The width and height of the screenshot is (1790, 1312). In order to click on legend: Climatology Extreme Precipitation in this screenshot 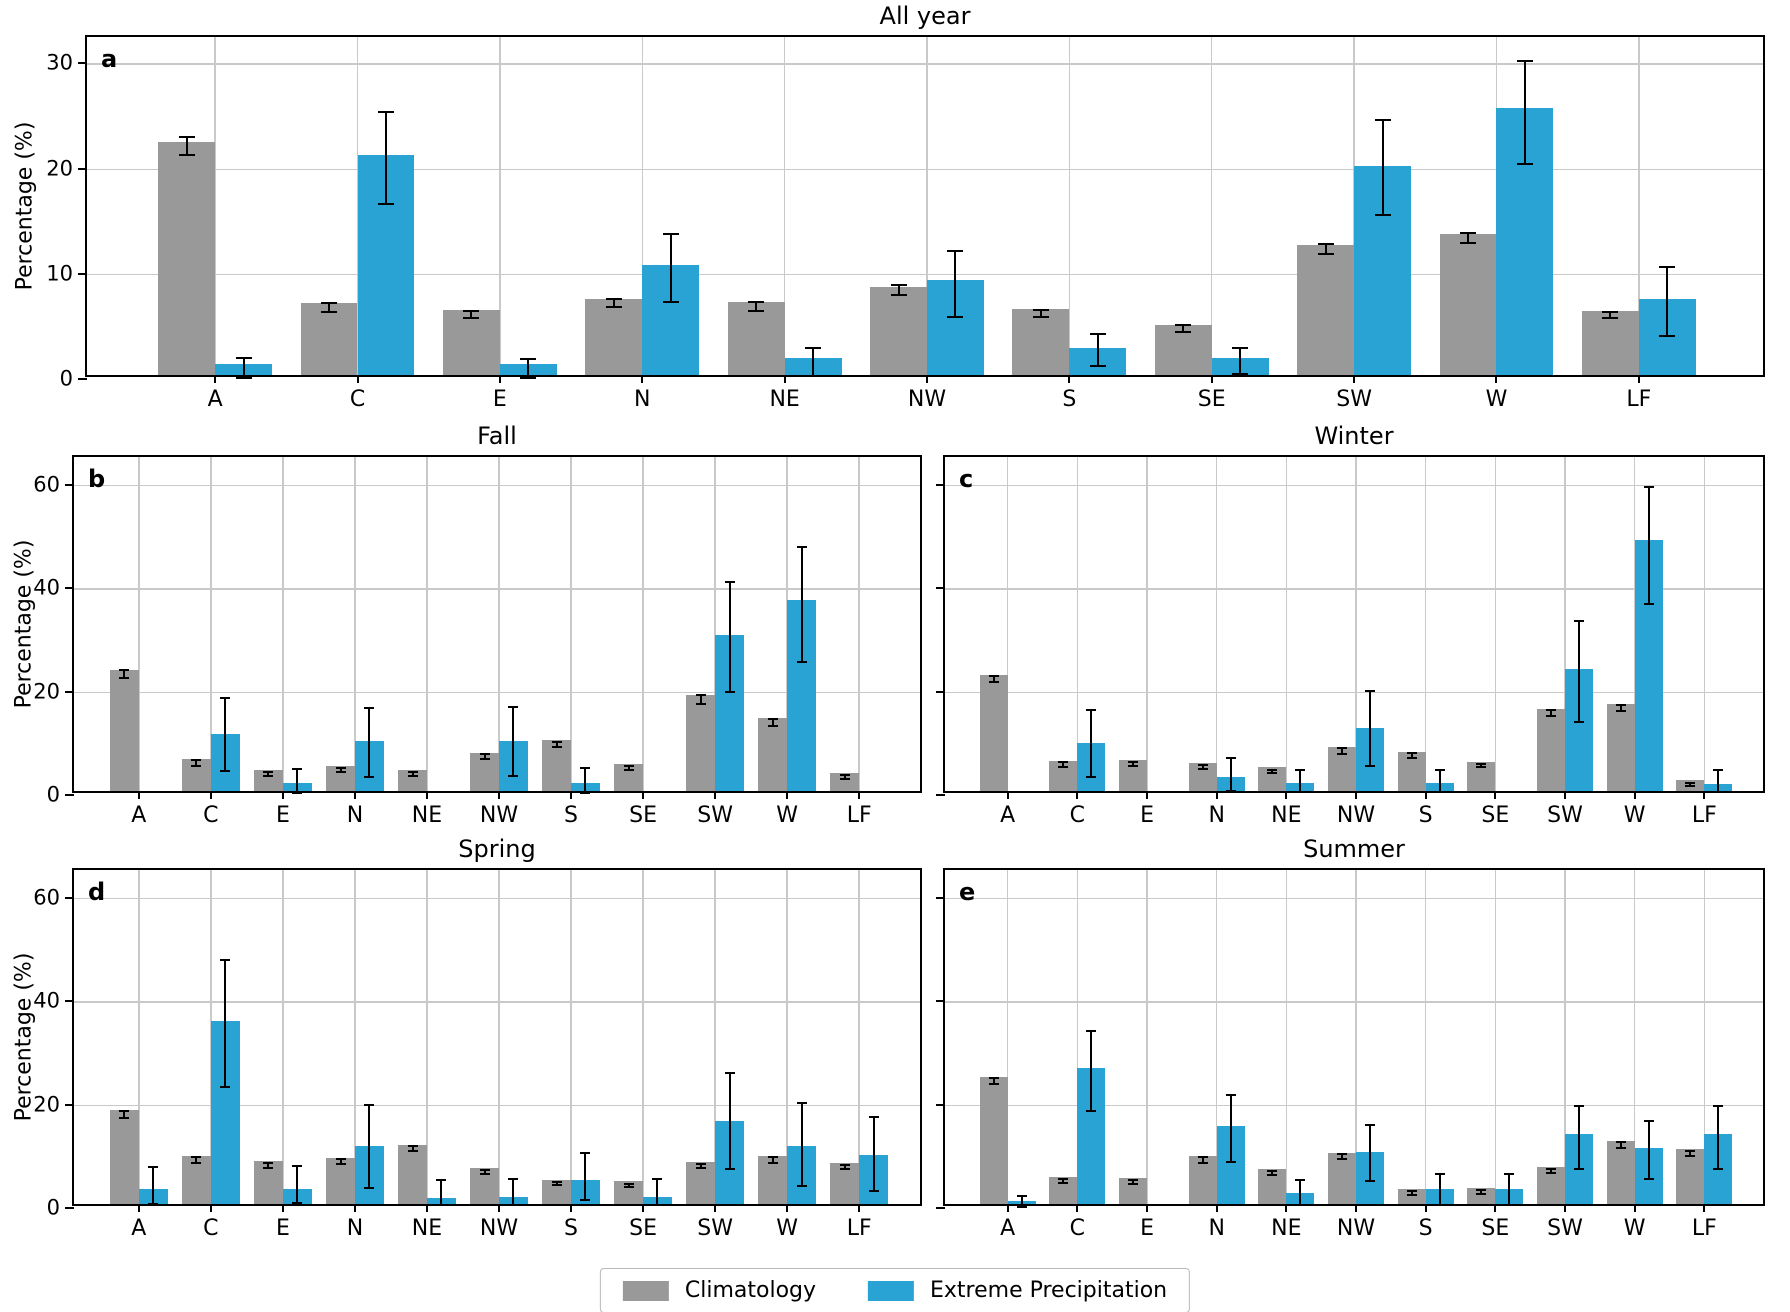, I will do `click(895, 1290)`.